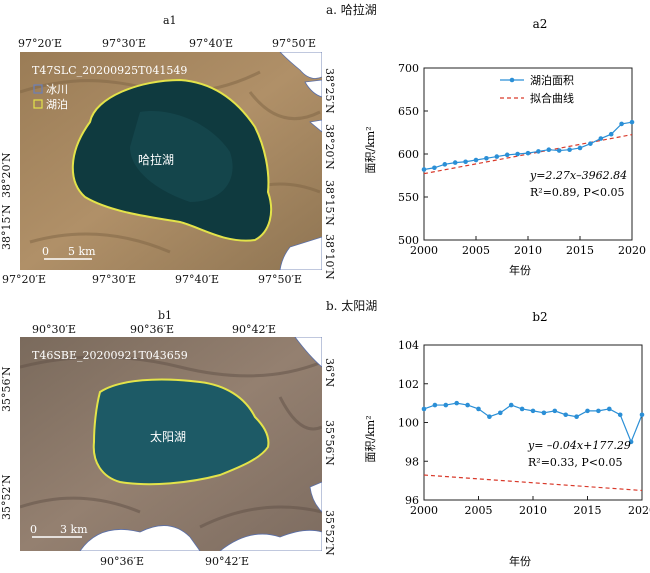 This screenshot has height=573, width=650. Describe the element at coordinates (82, 251) in the screenshot. I see `map-a-scale-label: 5 km` at that location.